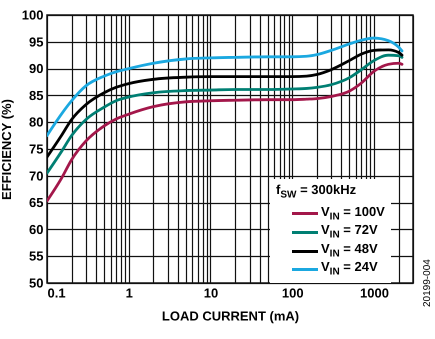 The width and height of the screenshot is (435, 339). I want to click on y-tick-label: 65, so click(36, 202).